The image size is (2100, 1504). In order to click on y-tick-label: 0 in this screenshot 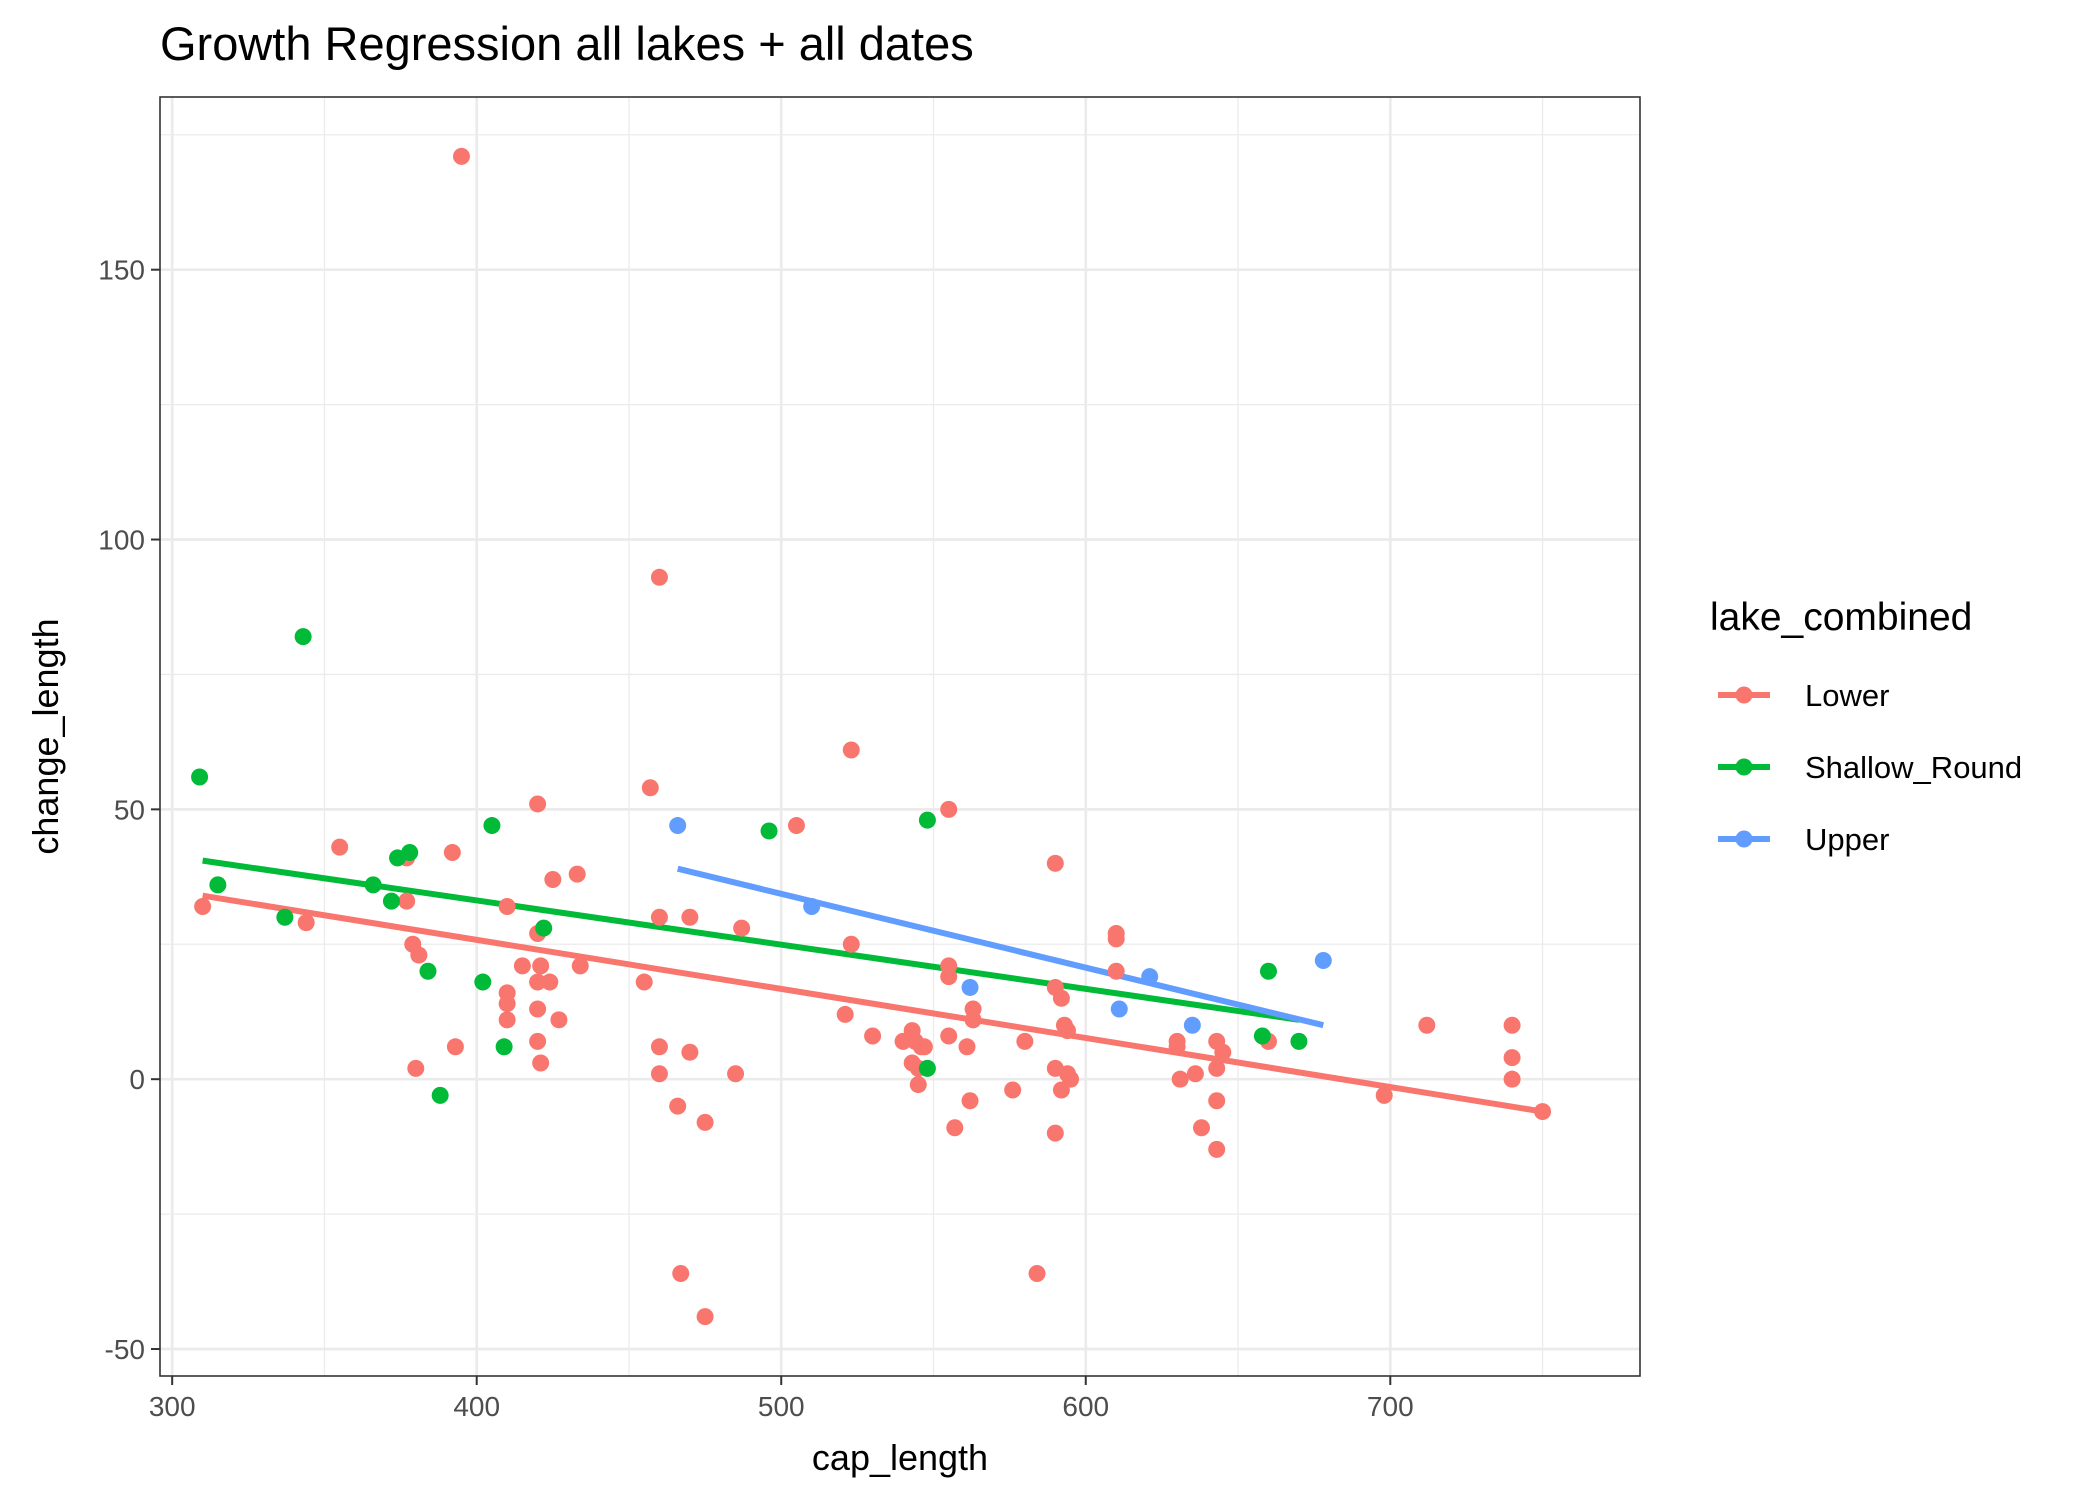, I will do `click(137, 1079)`.